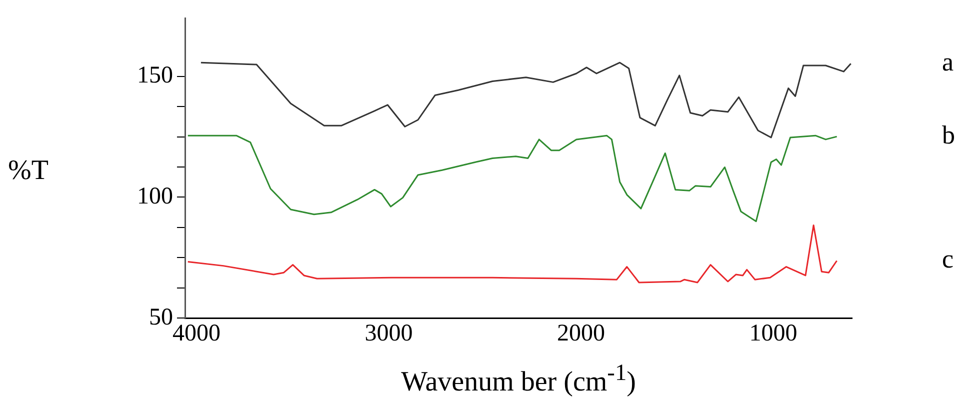 This screenshot has width=959, height=402. I want to click on y-tick-label: 50, so click(161, 317).